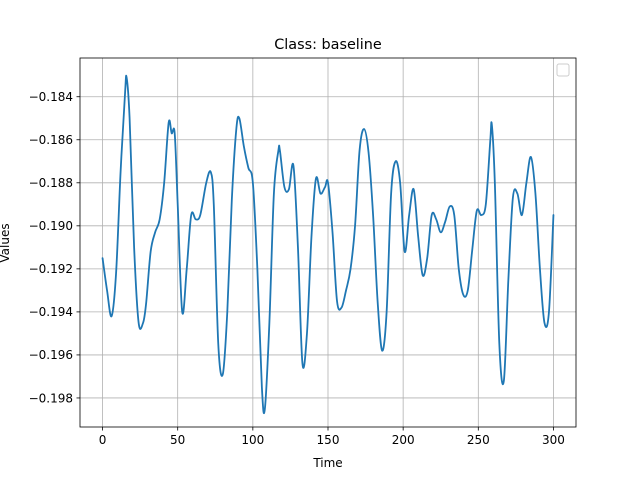 The width and height of the screenshot is (640, 480). I want to click on x-tick-label: 100, so click(252, 440).